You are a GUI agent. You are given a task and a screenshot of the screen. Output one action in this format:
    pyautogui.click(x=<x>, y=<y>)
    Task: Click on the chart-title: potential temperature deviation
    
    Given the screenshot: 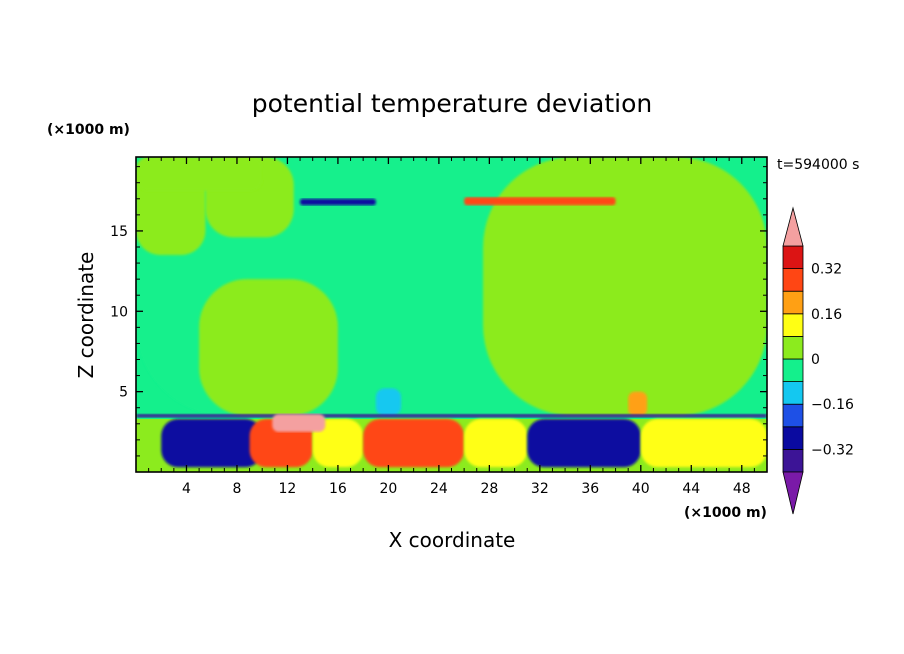 What is the action you would take?
    pyautogui.click(x=452, y=103)
    